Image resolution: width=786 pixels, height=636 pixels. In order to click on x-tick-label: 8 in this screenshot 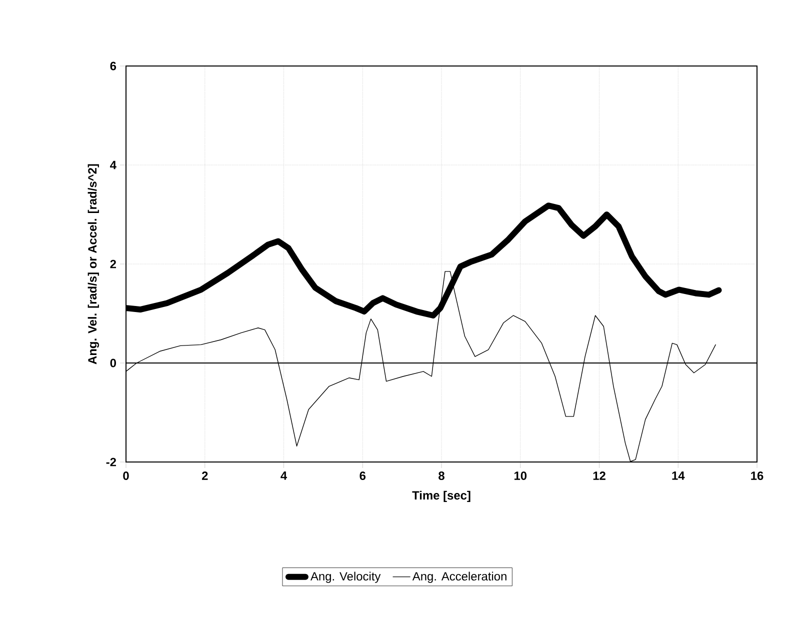, I will do `click(441, 476)`.